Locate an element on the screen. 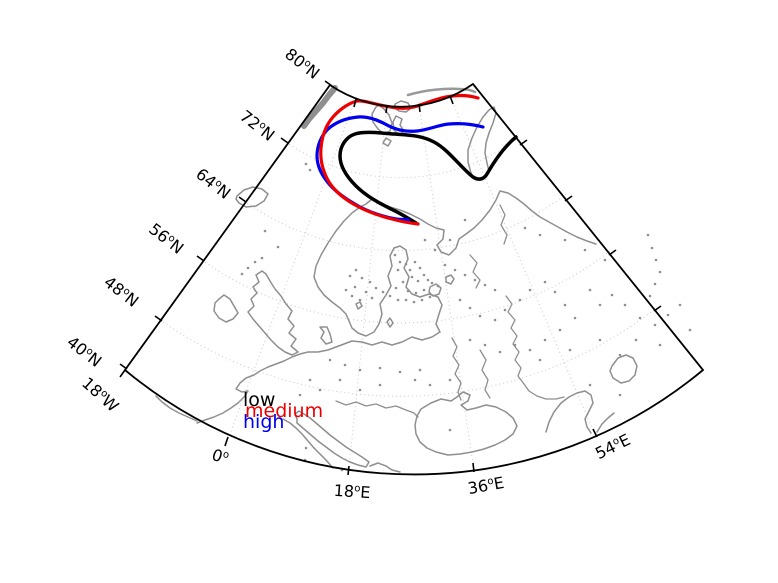 The image size is (778, 583). coastline-svalbard is located at coordinates (391, 123).